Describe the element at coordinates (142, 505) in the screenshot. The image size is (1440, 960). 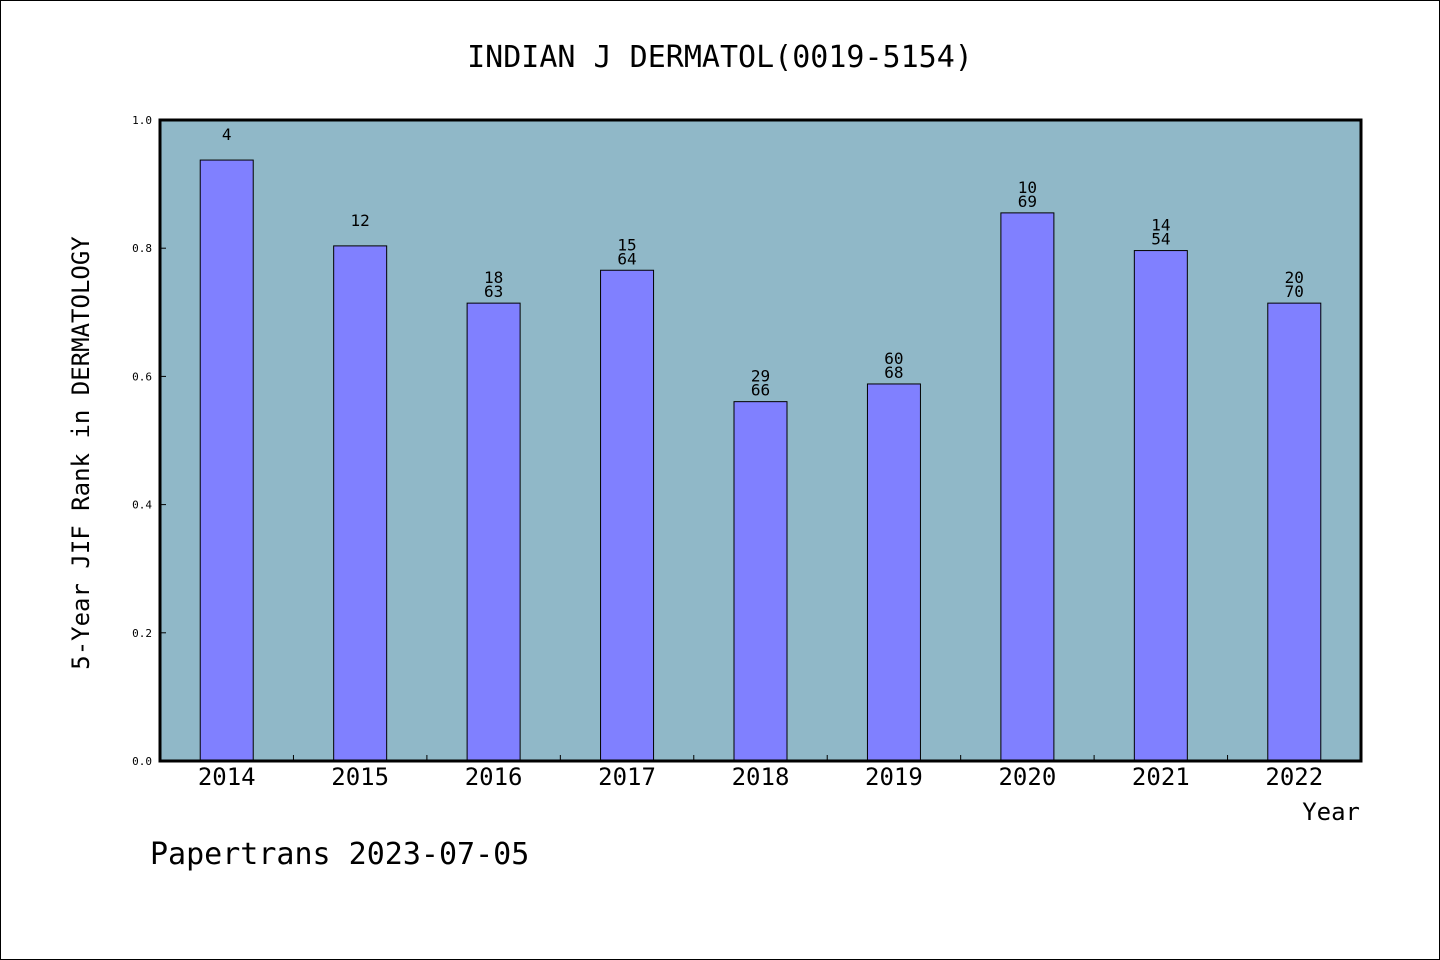
I see `y-tick-label: 0.4` at that location.